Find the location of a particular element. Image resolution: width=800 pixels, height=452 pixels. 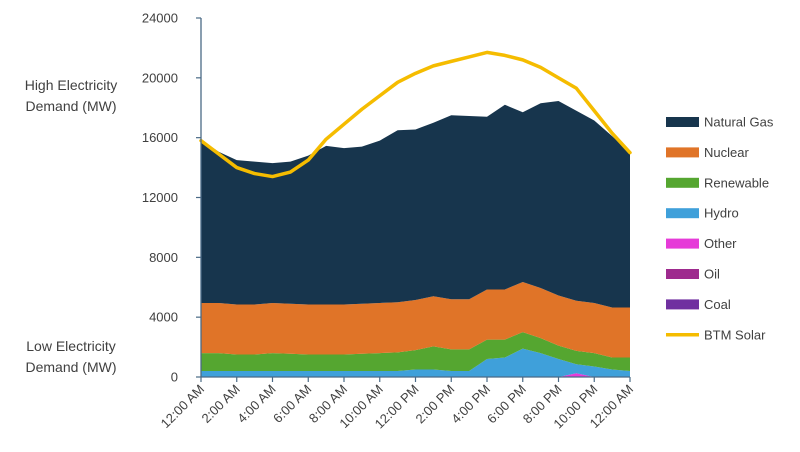

legend-item-btm-solar: BTM Solar is located at coordinates (716, 334).